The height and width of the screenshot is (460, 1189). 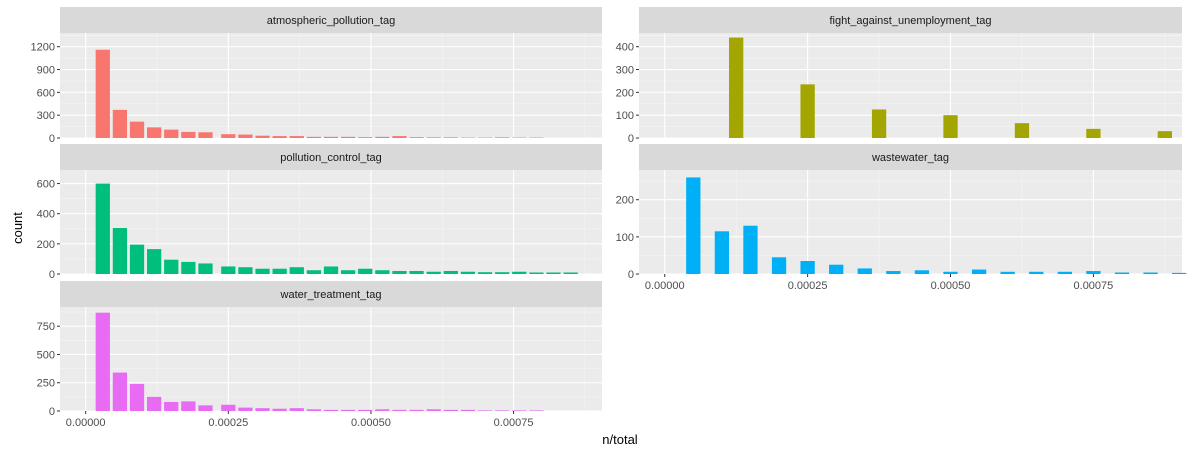 What do you see at coordinates (46, 116) in the screenshot?
I see `y-tick-label: 300` at bounding box center [46, 116].